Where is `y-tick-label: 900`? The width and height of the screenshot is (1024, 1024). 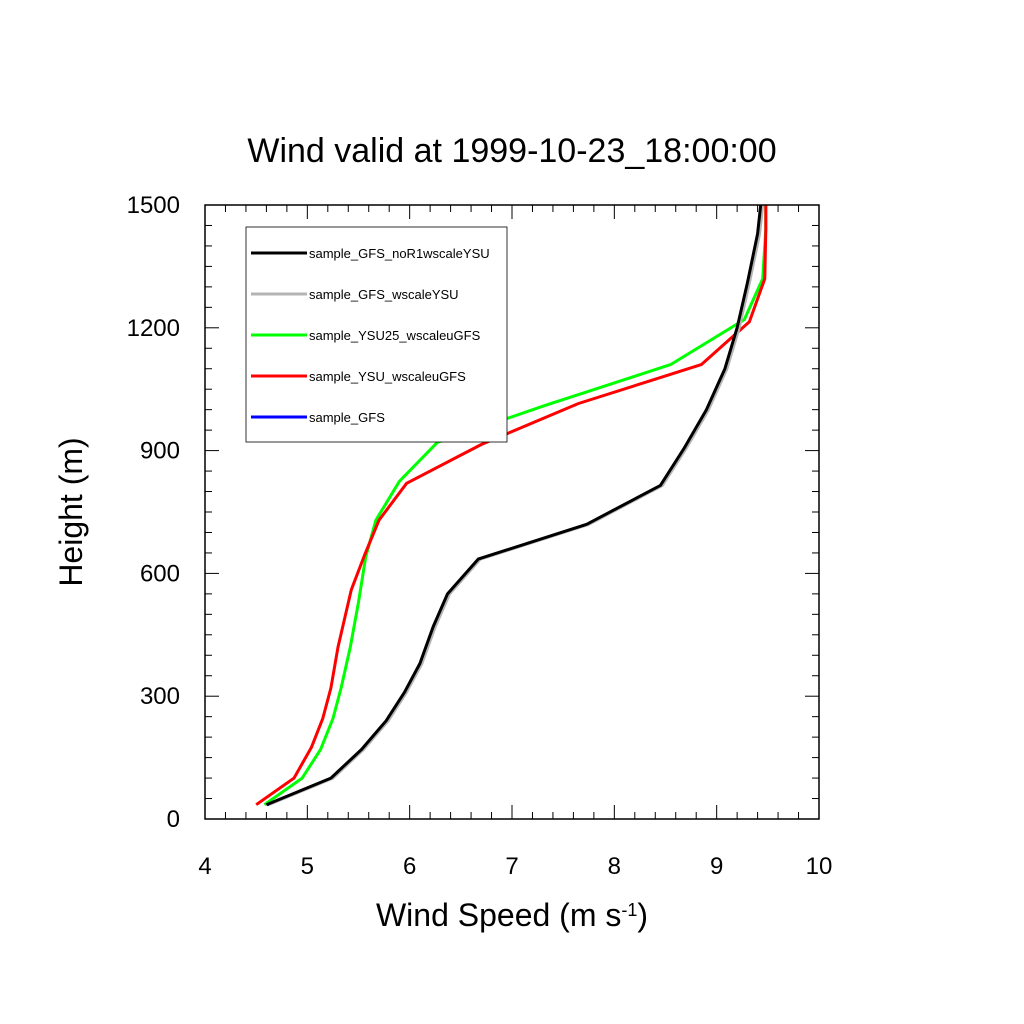 y-tick-label: 900 is located at coordinates (160, 451).